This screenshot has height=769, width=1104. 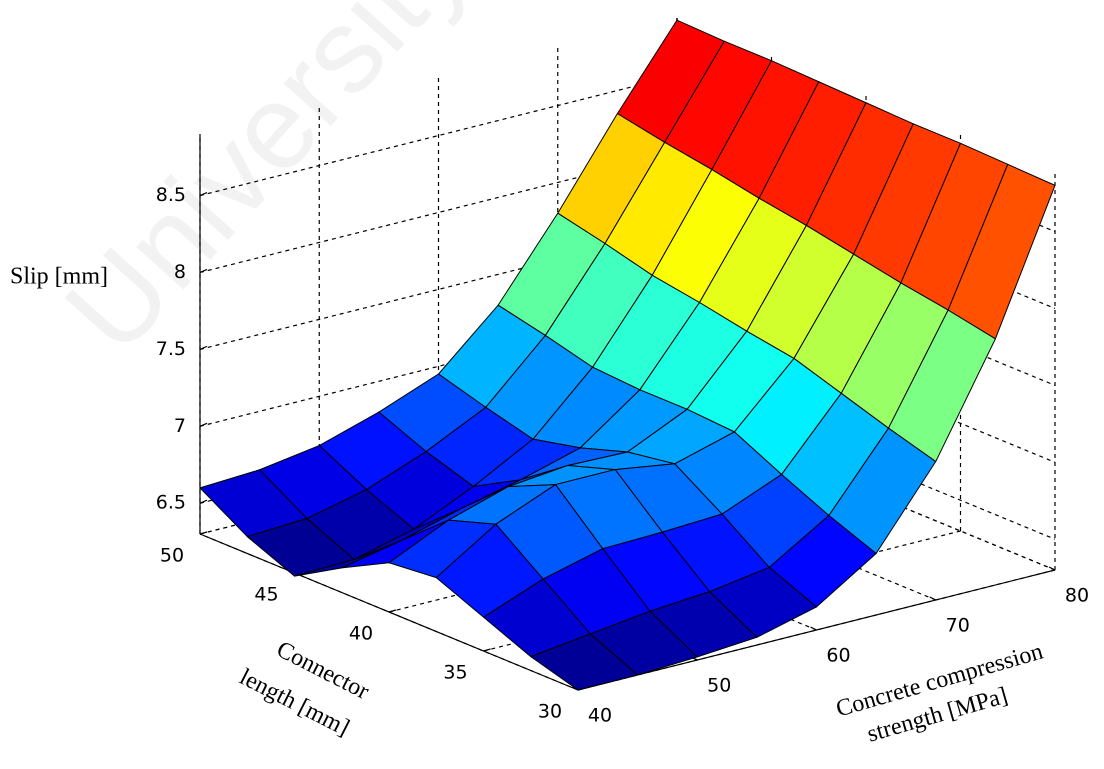 I want to click on z-axis-label: Slip [mm], so click(x=59, y=277).